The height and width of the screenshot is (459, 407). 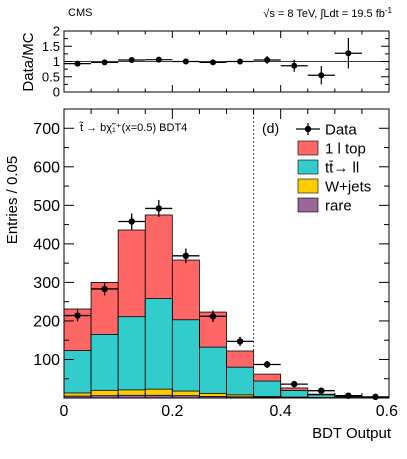 I want to click on ratio-y-tick-label: 1, so click(x=56, y=61).